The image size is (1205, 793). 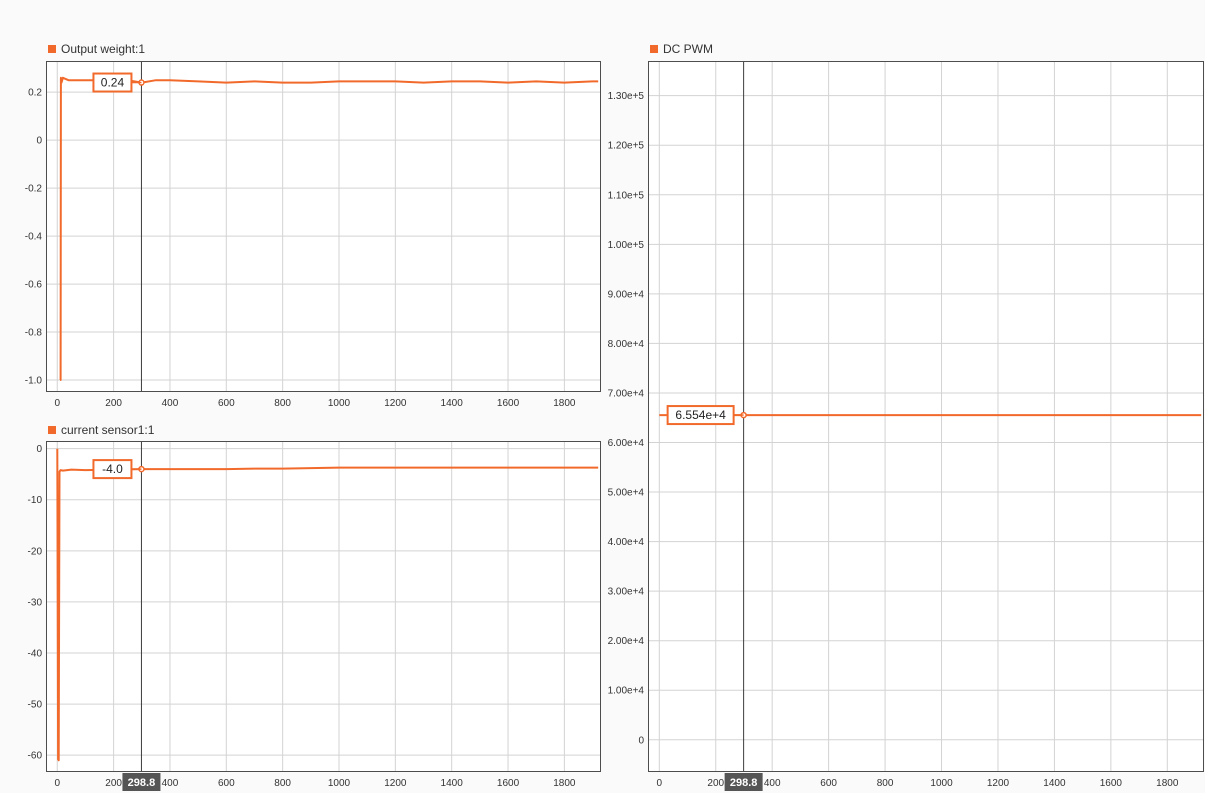 What do you see at coordinates (34, 189) in the screenshot?
I see `y-tick-label: -0.2` at bounding box center [34, 189].